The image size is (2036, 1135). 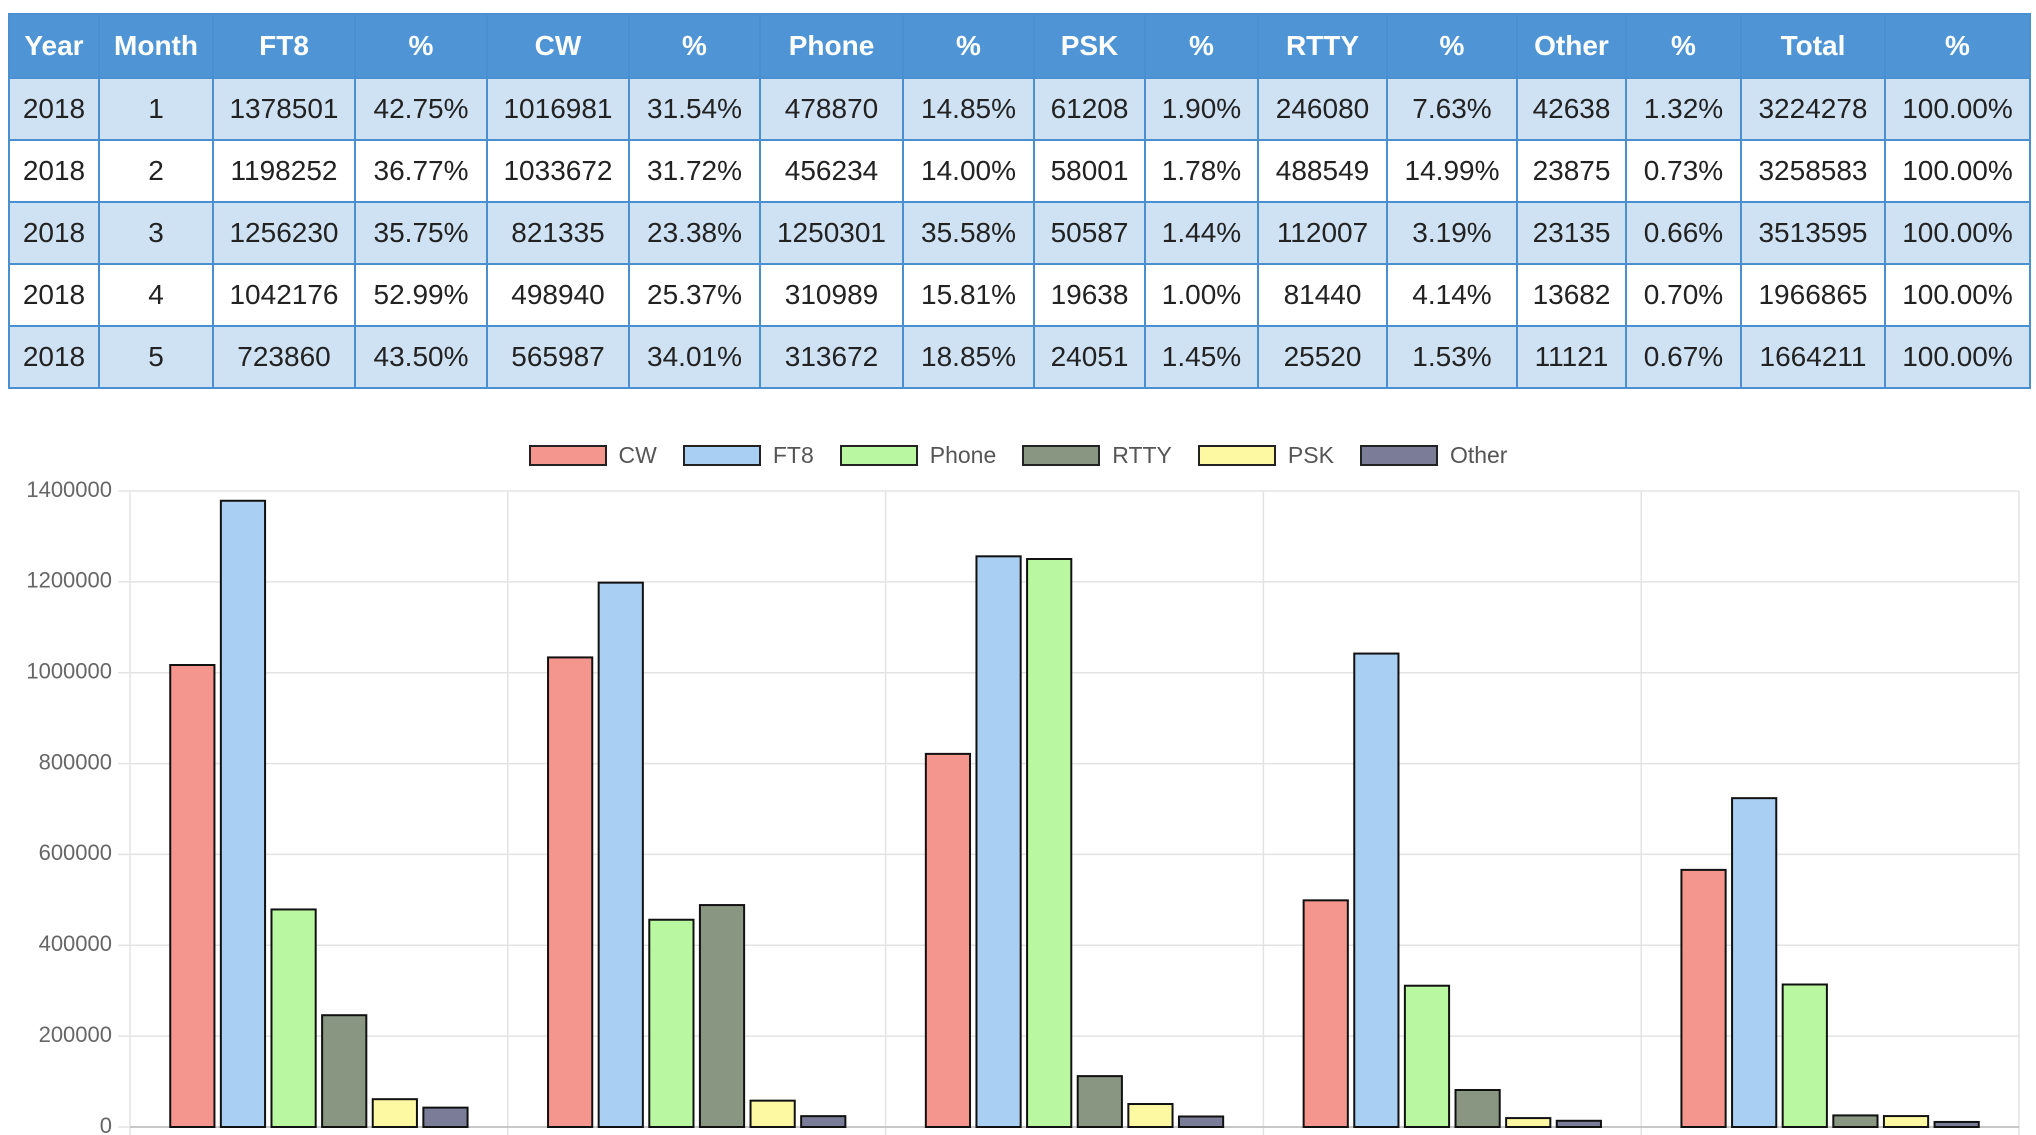 I want to click on table-cell: 31.72%, so click(x=694, y=171).